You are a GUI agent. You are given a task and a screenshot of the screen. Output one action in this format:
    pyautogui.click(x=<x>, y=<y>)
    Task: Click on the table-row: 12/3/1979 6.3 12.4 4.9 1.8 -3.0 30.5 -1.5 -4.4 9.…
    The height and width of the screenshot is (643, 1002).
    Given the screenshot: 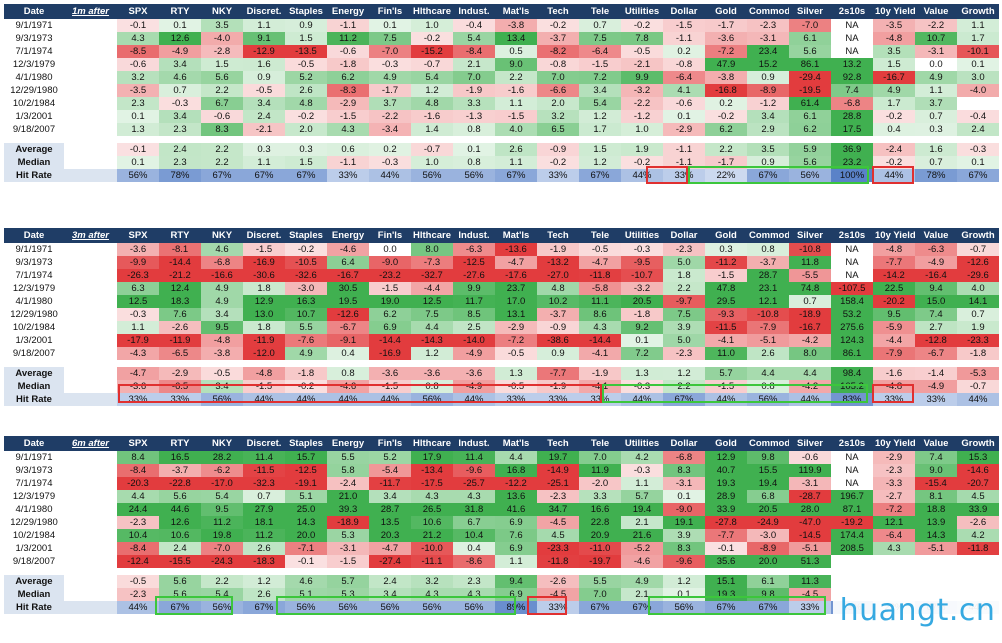 What is the action you would take?
    pyautogui.click(x=501, y=288)
    